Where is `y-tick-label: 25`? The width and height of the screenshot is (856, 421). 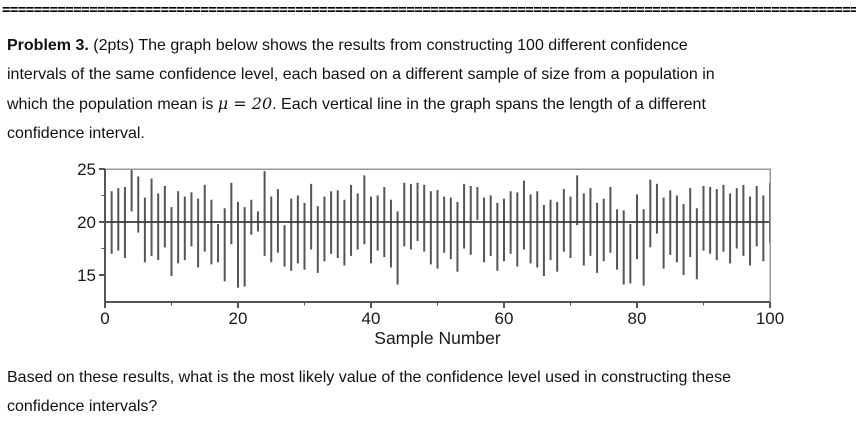 y-tick-label: 25 is located at coordinates (86, 169).